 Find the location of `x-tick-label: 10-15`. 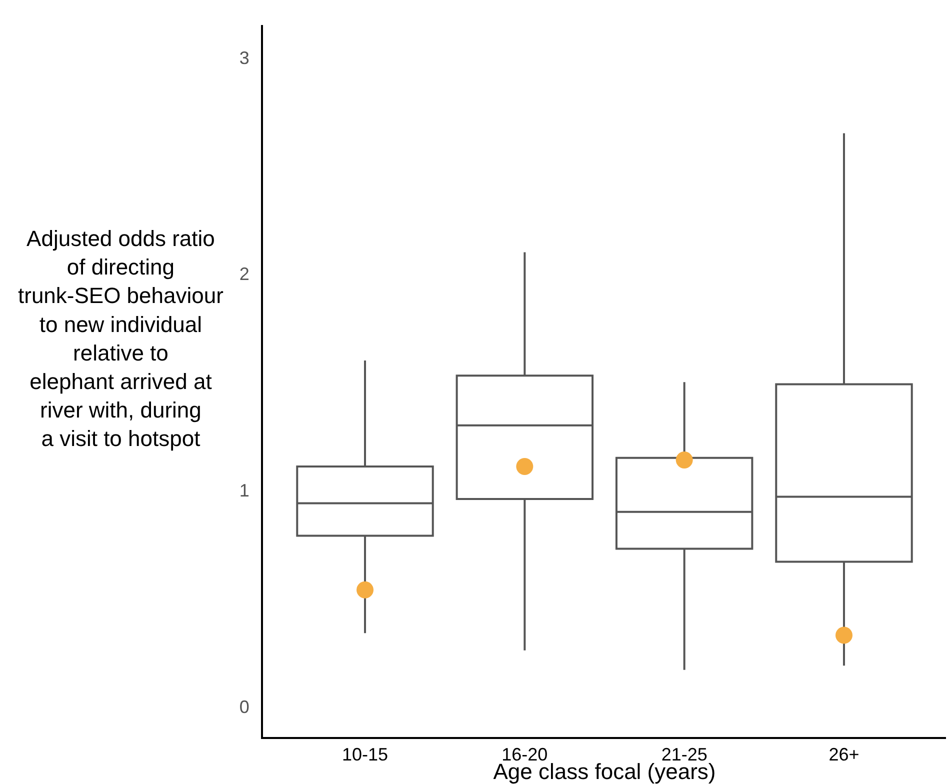

x-tick-label: 10-15 is located at coordinates (365, 754).